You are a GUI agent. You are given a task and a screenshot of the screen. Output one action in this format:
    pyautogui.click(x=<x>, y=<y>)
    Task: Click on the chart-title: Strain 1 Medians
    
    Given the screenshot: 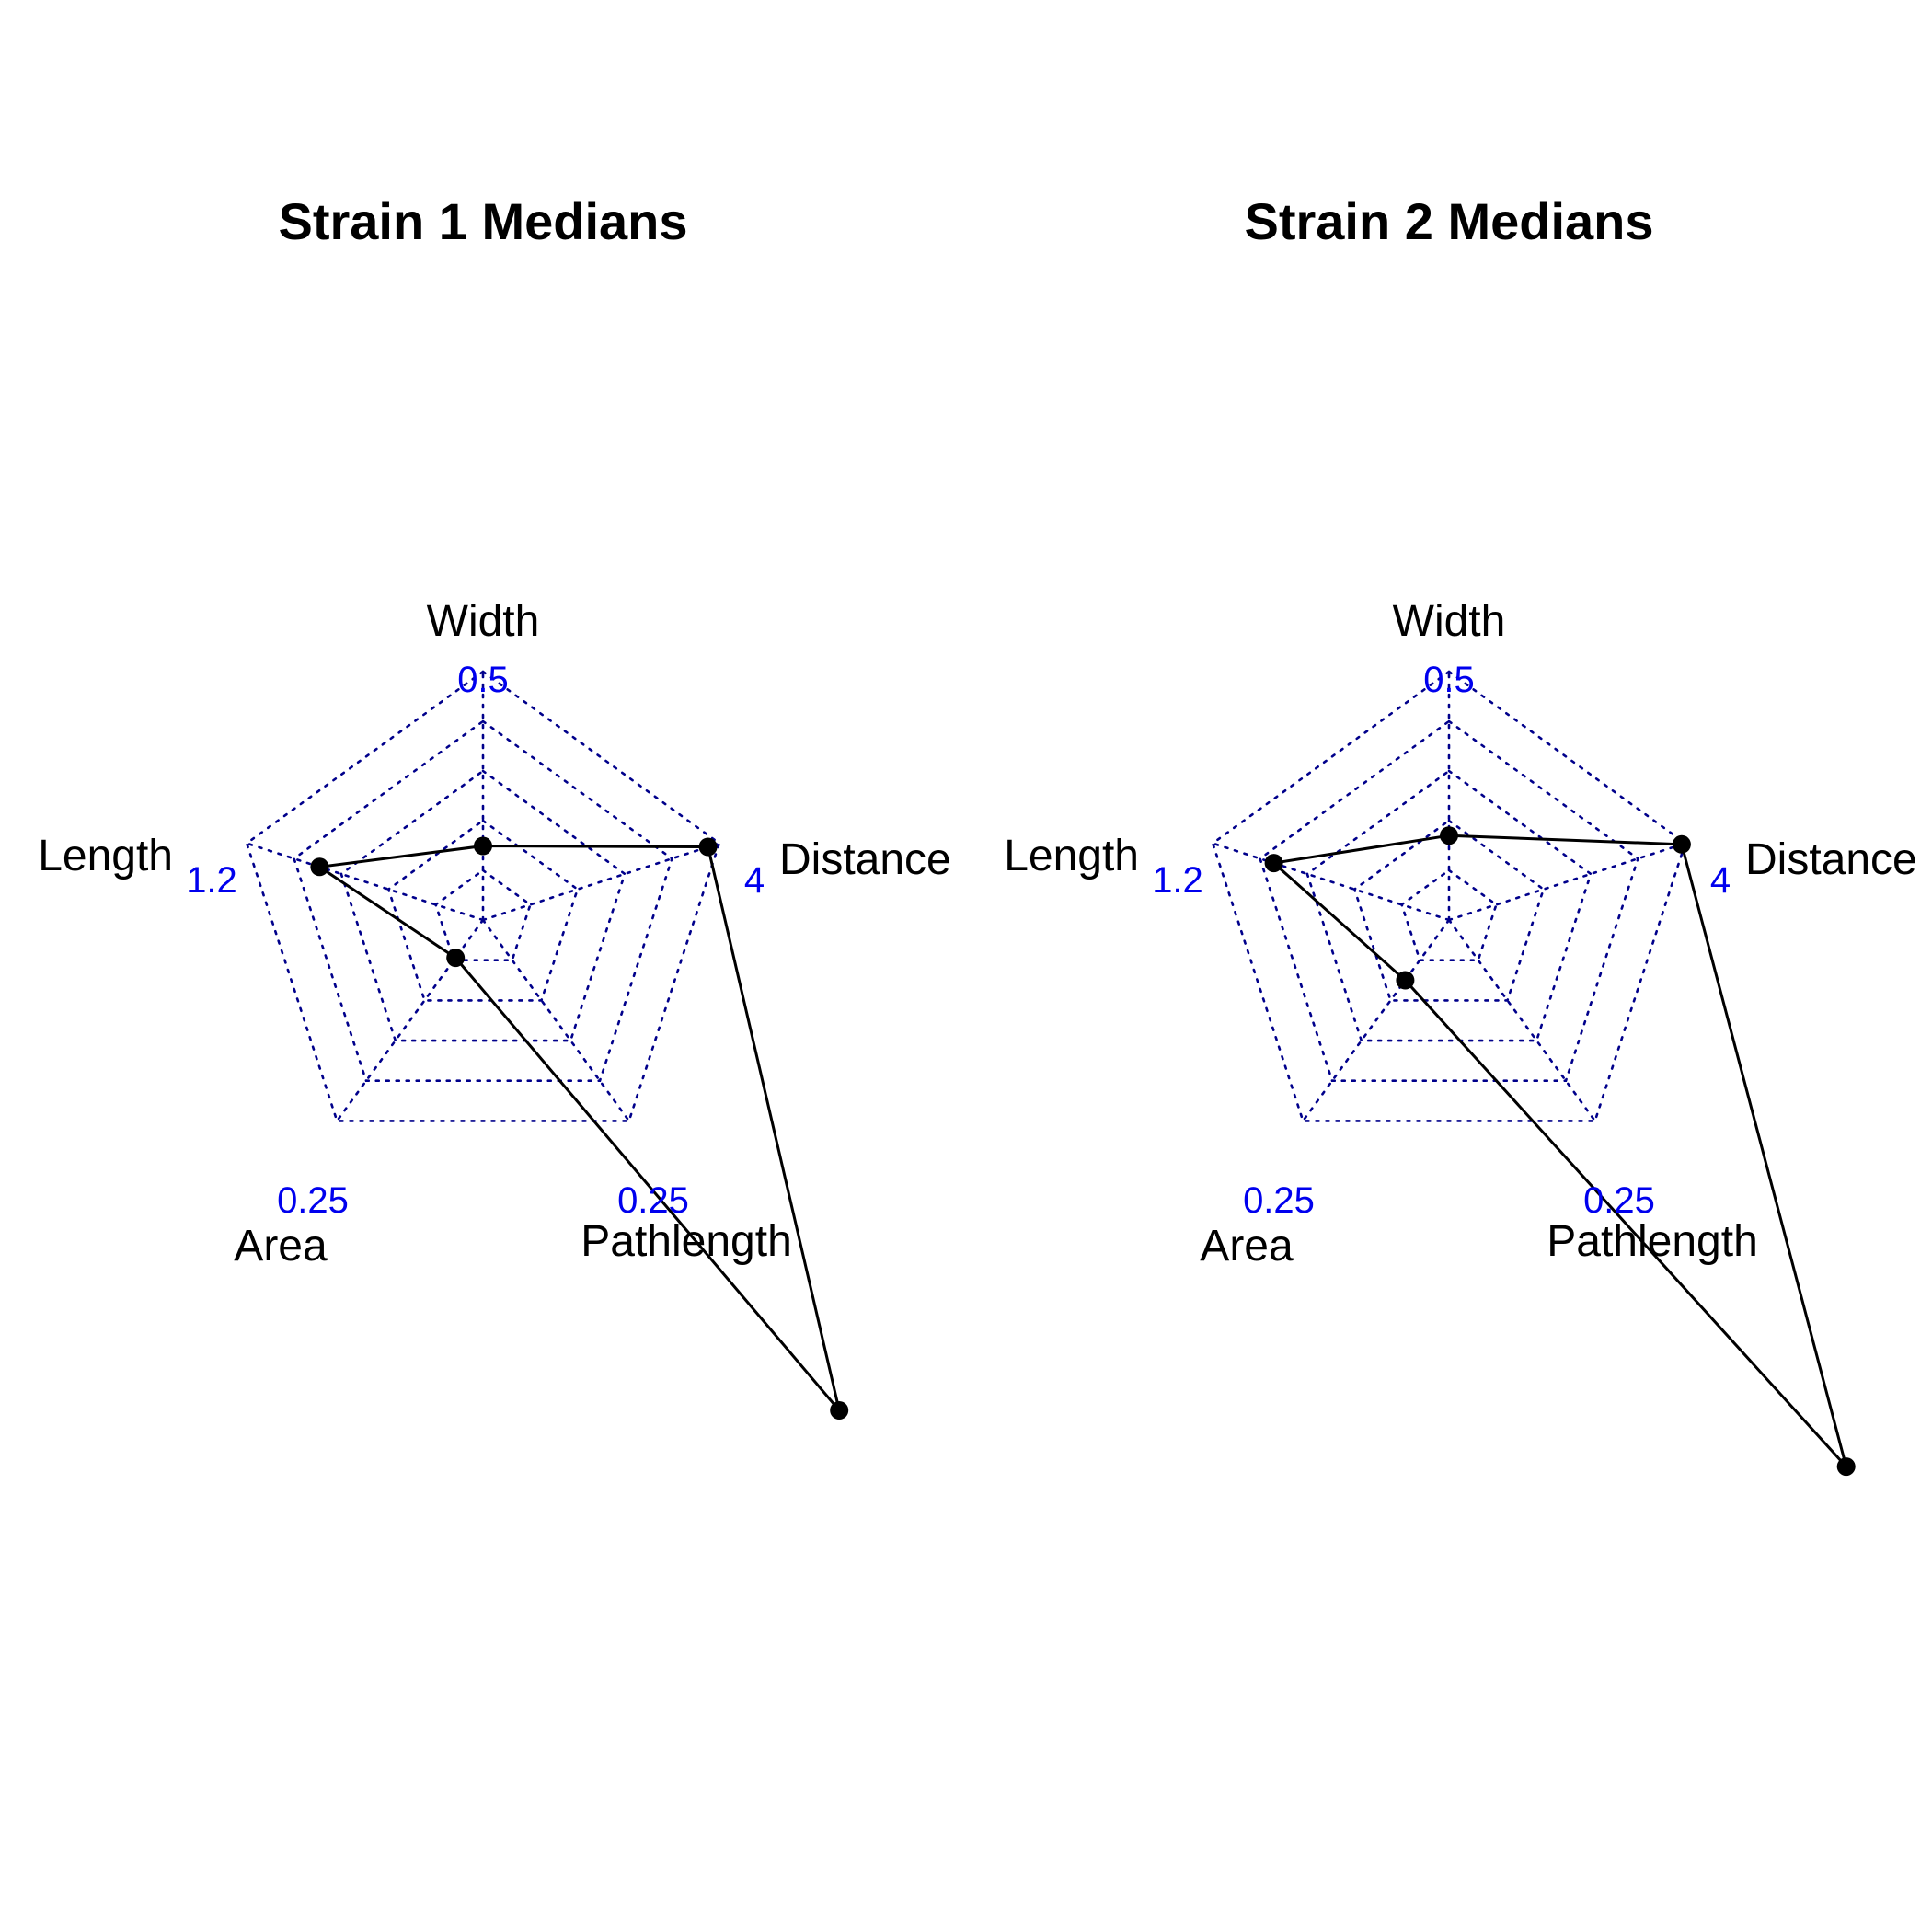 What is the action you would take?
    pyautogui.click(x=482, y=221)
    